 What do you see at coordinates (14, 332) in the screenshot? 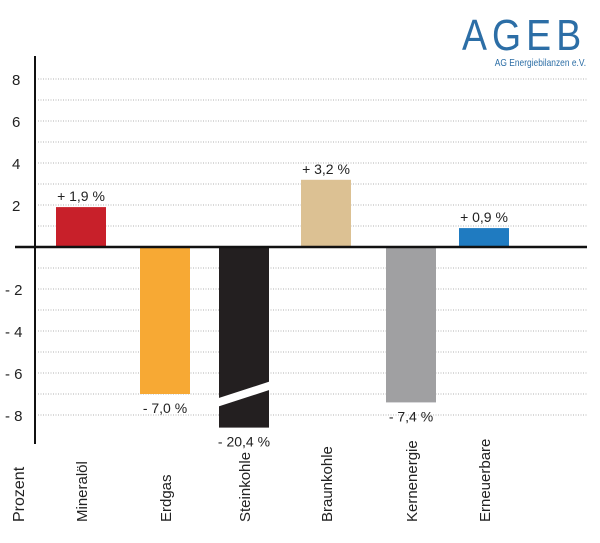
I see `y-tick-label: - 4` at bounding box center [14, 332].